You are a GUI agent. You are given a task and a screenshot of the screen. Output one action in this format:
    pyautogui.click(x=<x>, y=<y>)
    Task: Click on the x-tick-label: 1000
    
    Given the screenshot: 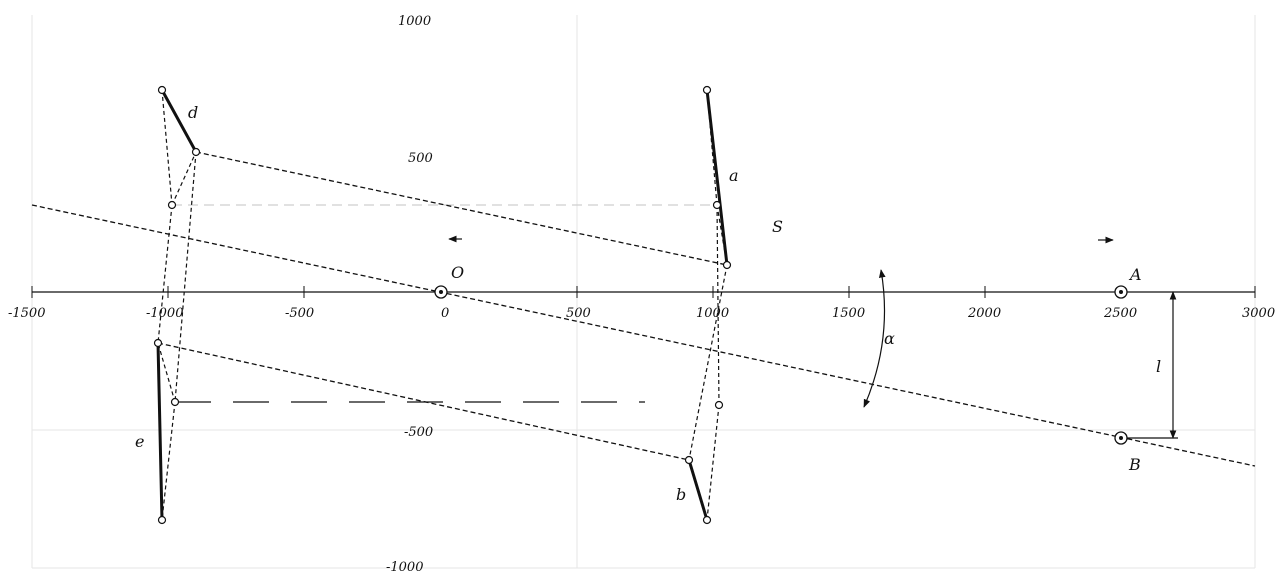 What is the action you would take?
    pyautogui.click(x=712, y=313)
    